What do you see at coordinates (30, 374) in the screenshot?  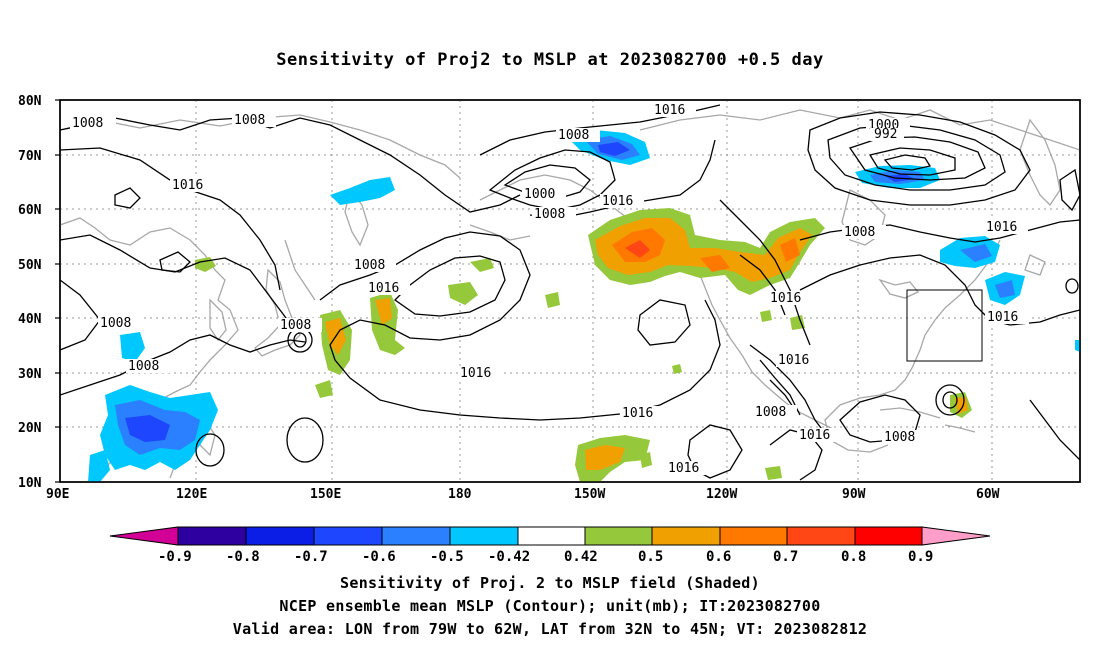 I see `lat-label: 30N` at bounding box center [30, 374].